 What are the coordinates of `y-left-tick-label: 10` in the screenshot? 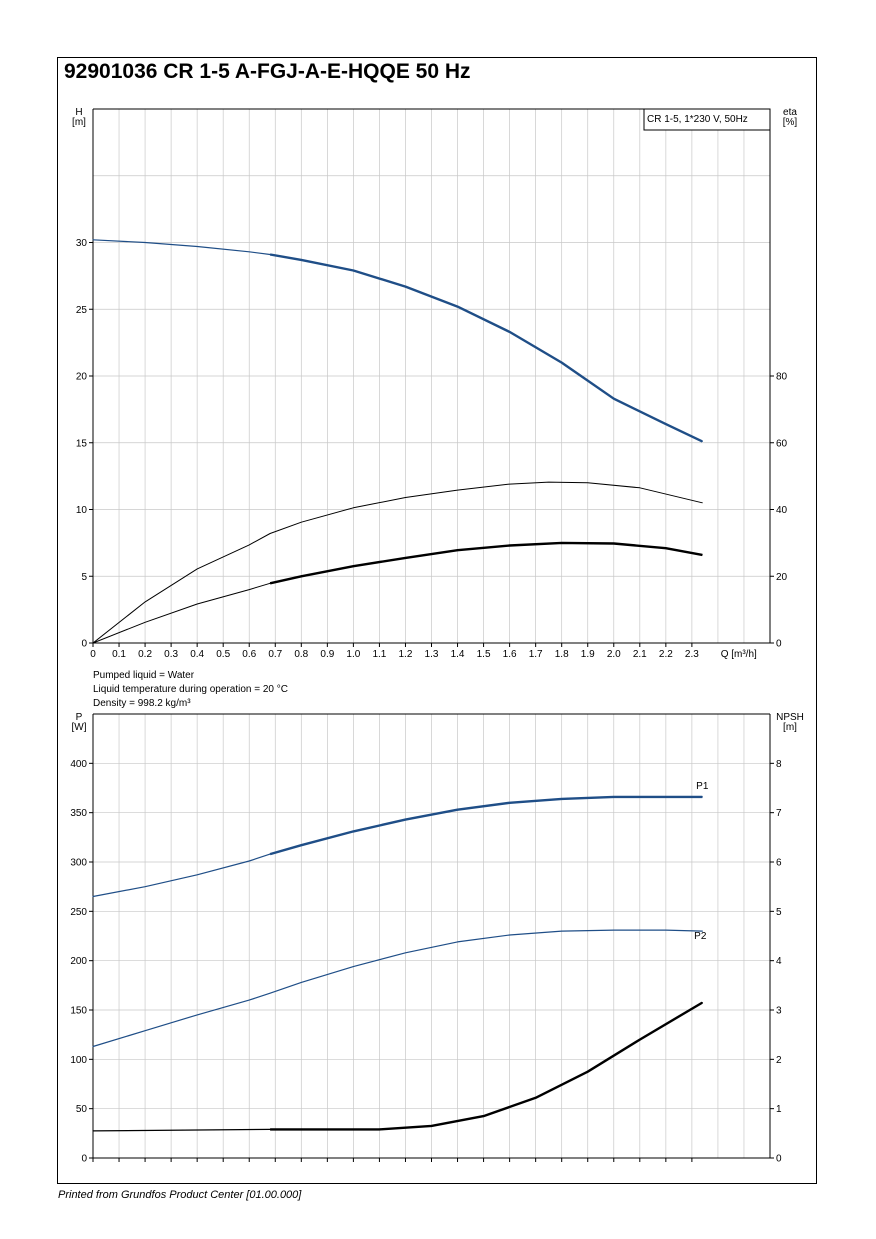 It's located at (82, 510).